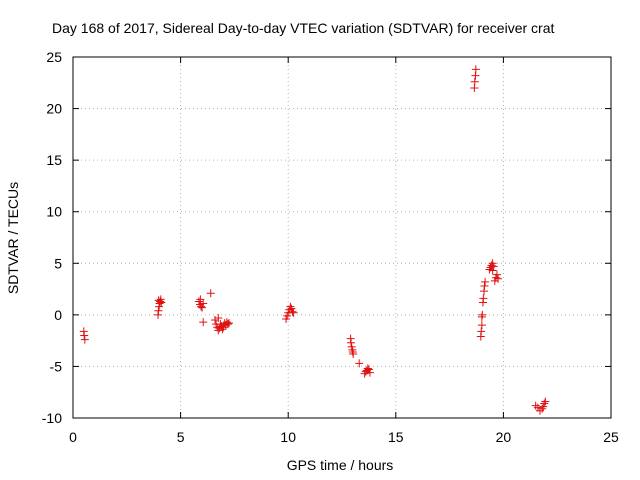 This screenshot has height=480, width=640. I want to click on x-tick-label: 15, so click(396, 437).